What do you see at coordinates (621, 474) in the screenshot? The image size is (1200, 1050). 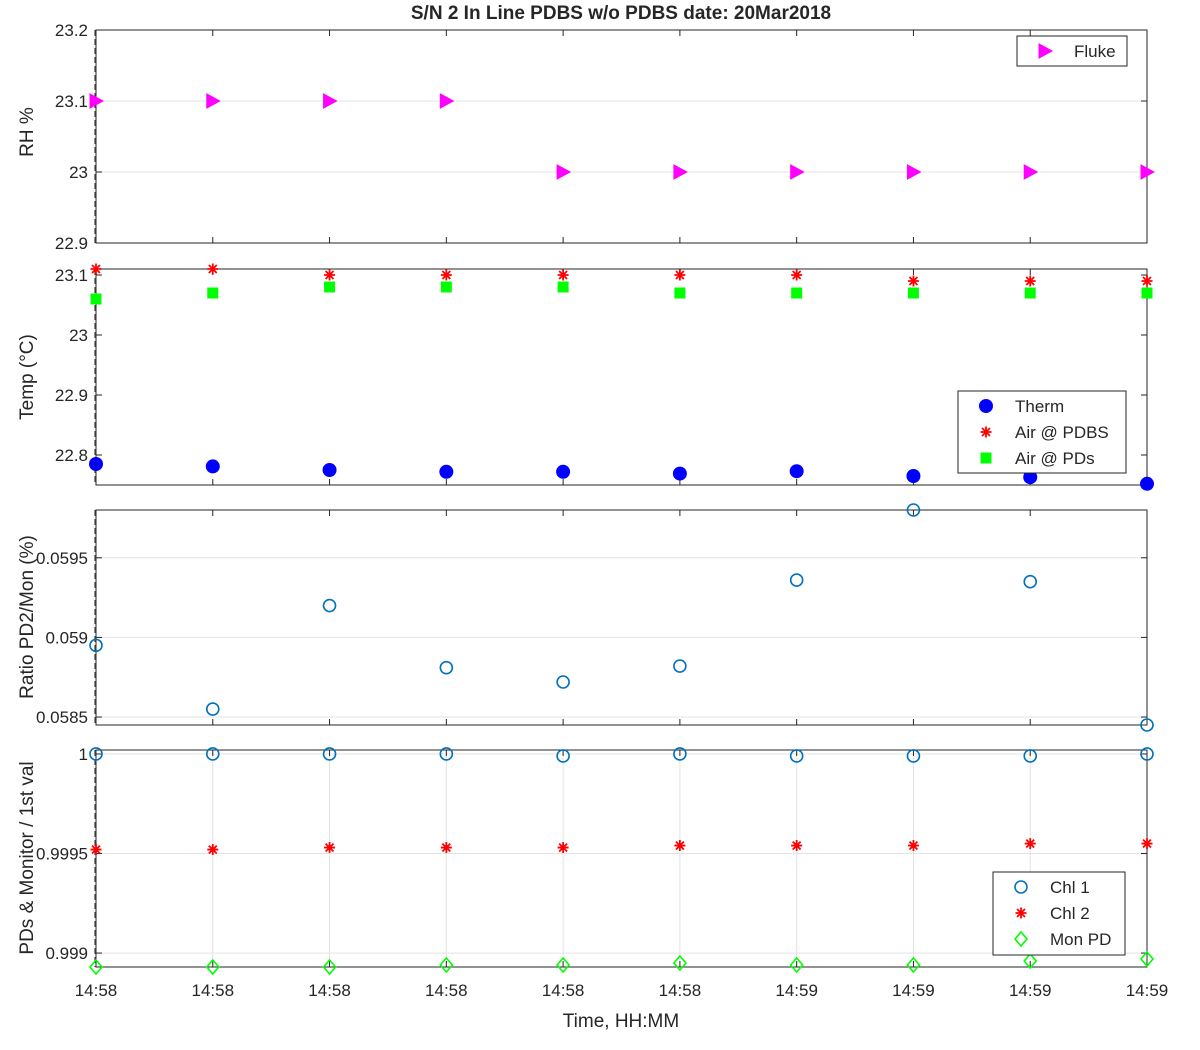 I see `series-therm` at bounding box center [621, 474].